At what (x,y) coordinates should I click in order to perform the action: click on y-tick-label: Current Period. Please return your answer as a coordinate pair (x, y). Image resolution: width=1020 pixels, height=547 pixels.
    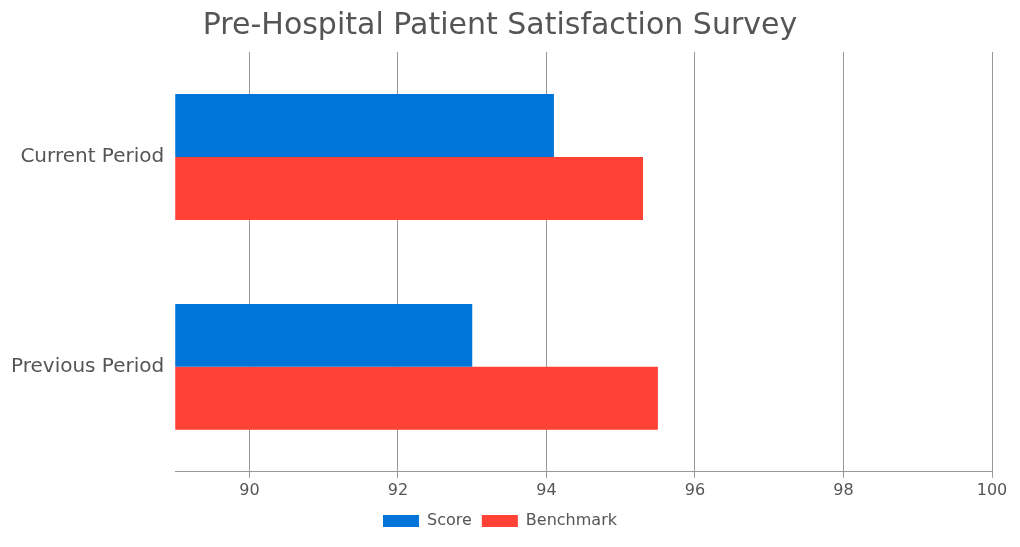
    Looking at the image, I should click on (92, 155).